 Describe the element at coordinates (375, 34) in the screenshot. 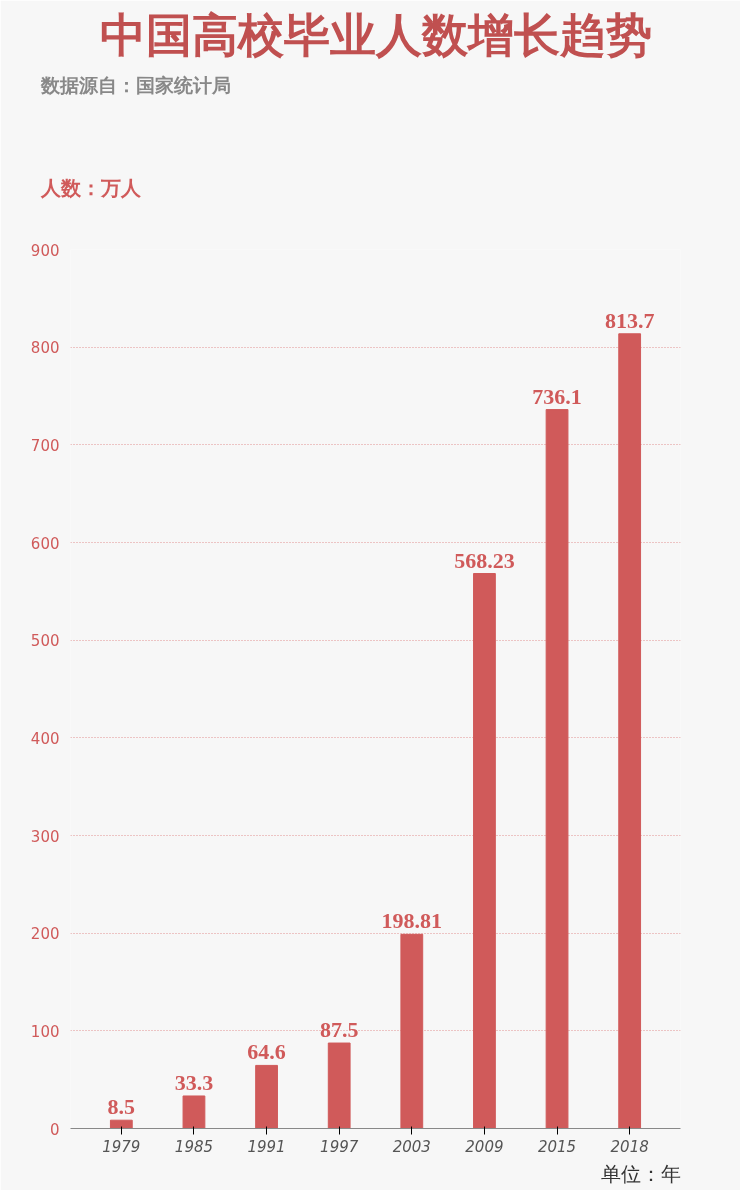

I see `chart-title: 中国高校毕业人数增长趋势` at that location.